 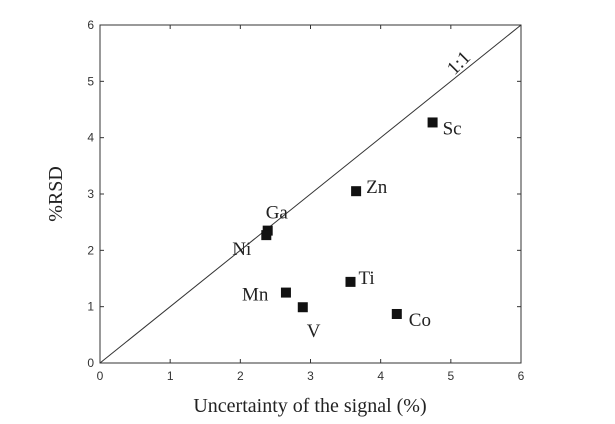 What do you see at coordinates (380, 376) in the screenshot?
I see `x-tick-label: 4` at bounding box center [380, 376].